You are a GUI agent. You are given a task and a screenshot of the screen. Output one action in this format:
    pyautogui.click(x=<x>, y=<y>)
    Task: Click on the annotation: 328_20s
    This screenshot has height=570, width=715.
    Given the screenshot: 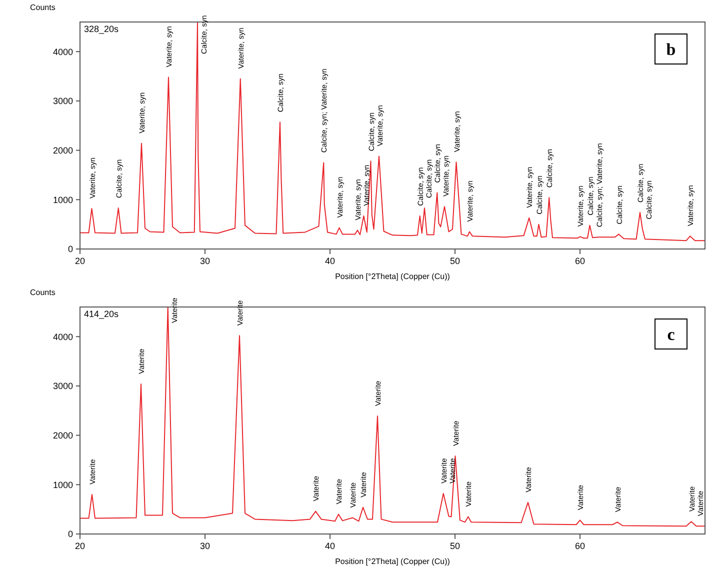 What is the action you would take?
    pyautogui.click(x=102, y=29)
    